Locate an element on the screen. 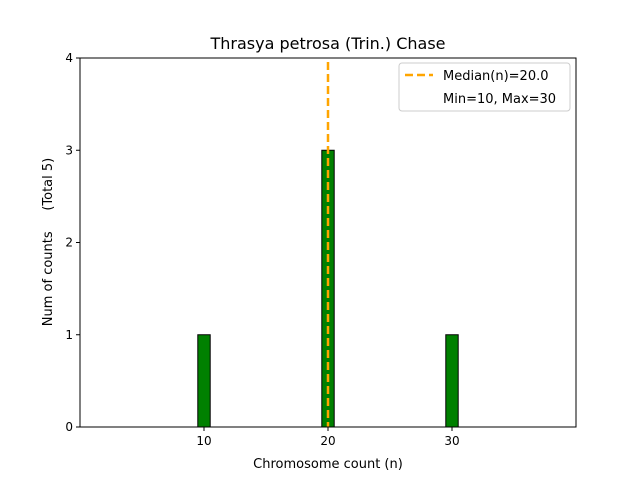 This screenshot has width=640, height=485. x-tick-label: 10 is located at coordinates (203, 441).